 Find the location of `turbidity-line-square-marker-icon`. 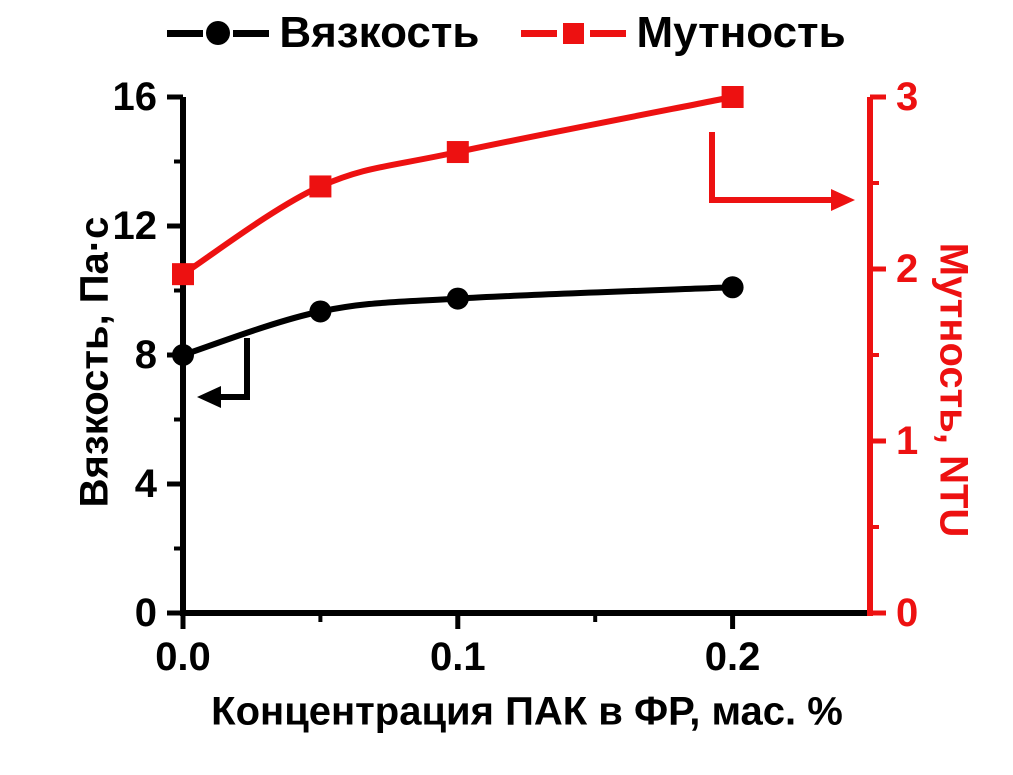

turbidity-line-square-marker-icon is located at coordinates (574, 33).